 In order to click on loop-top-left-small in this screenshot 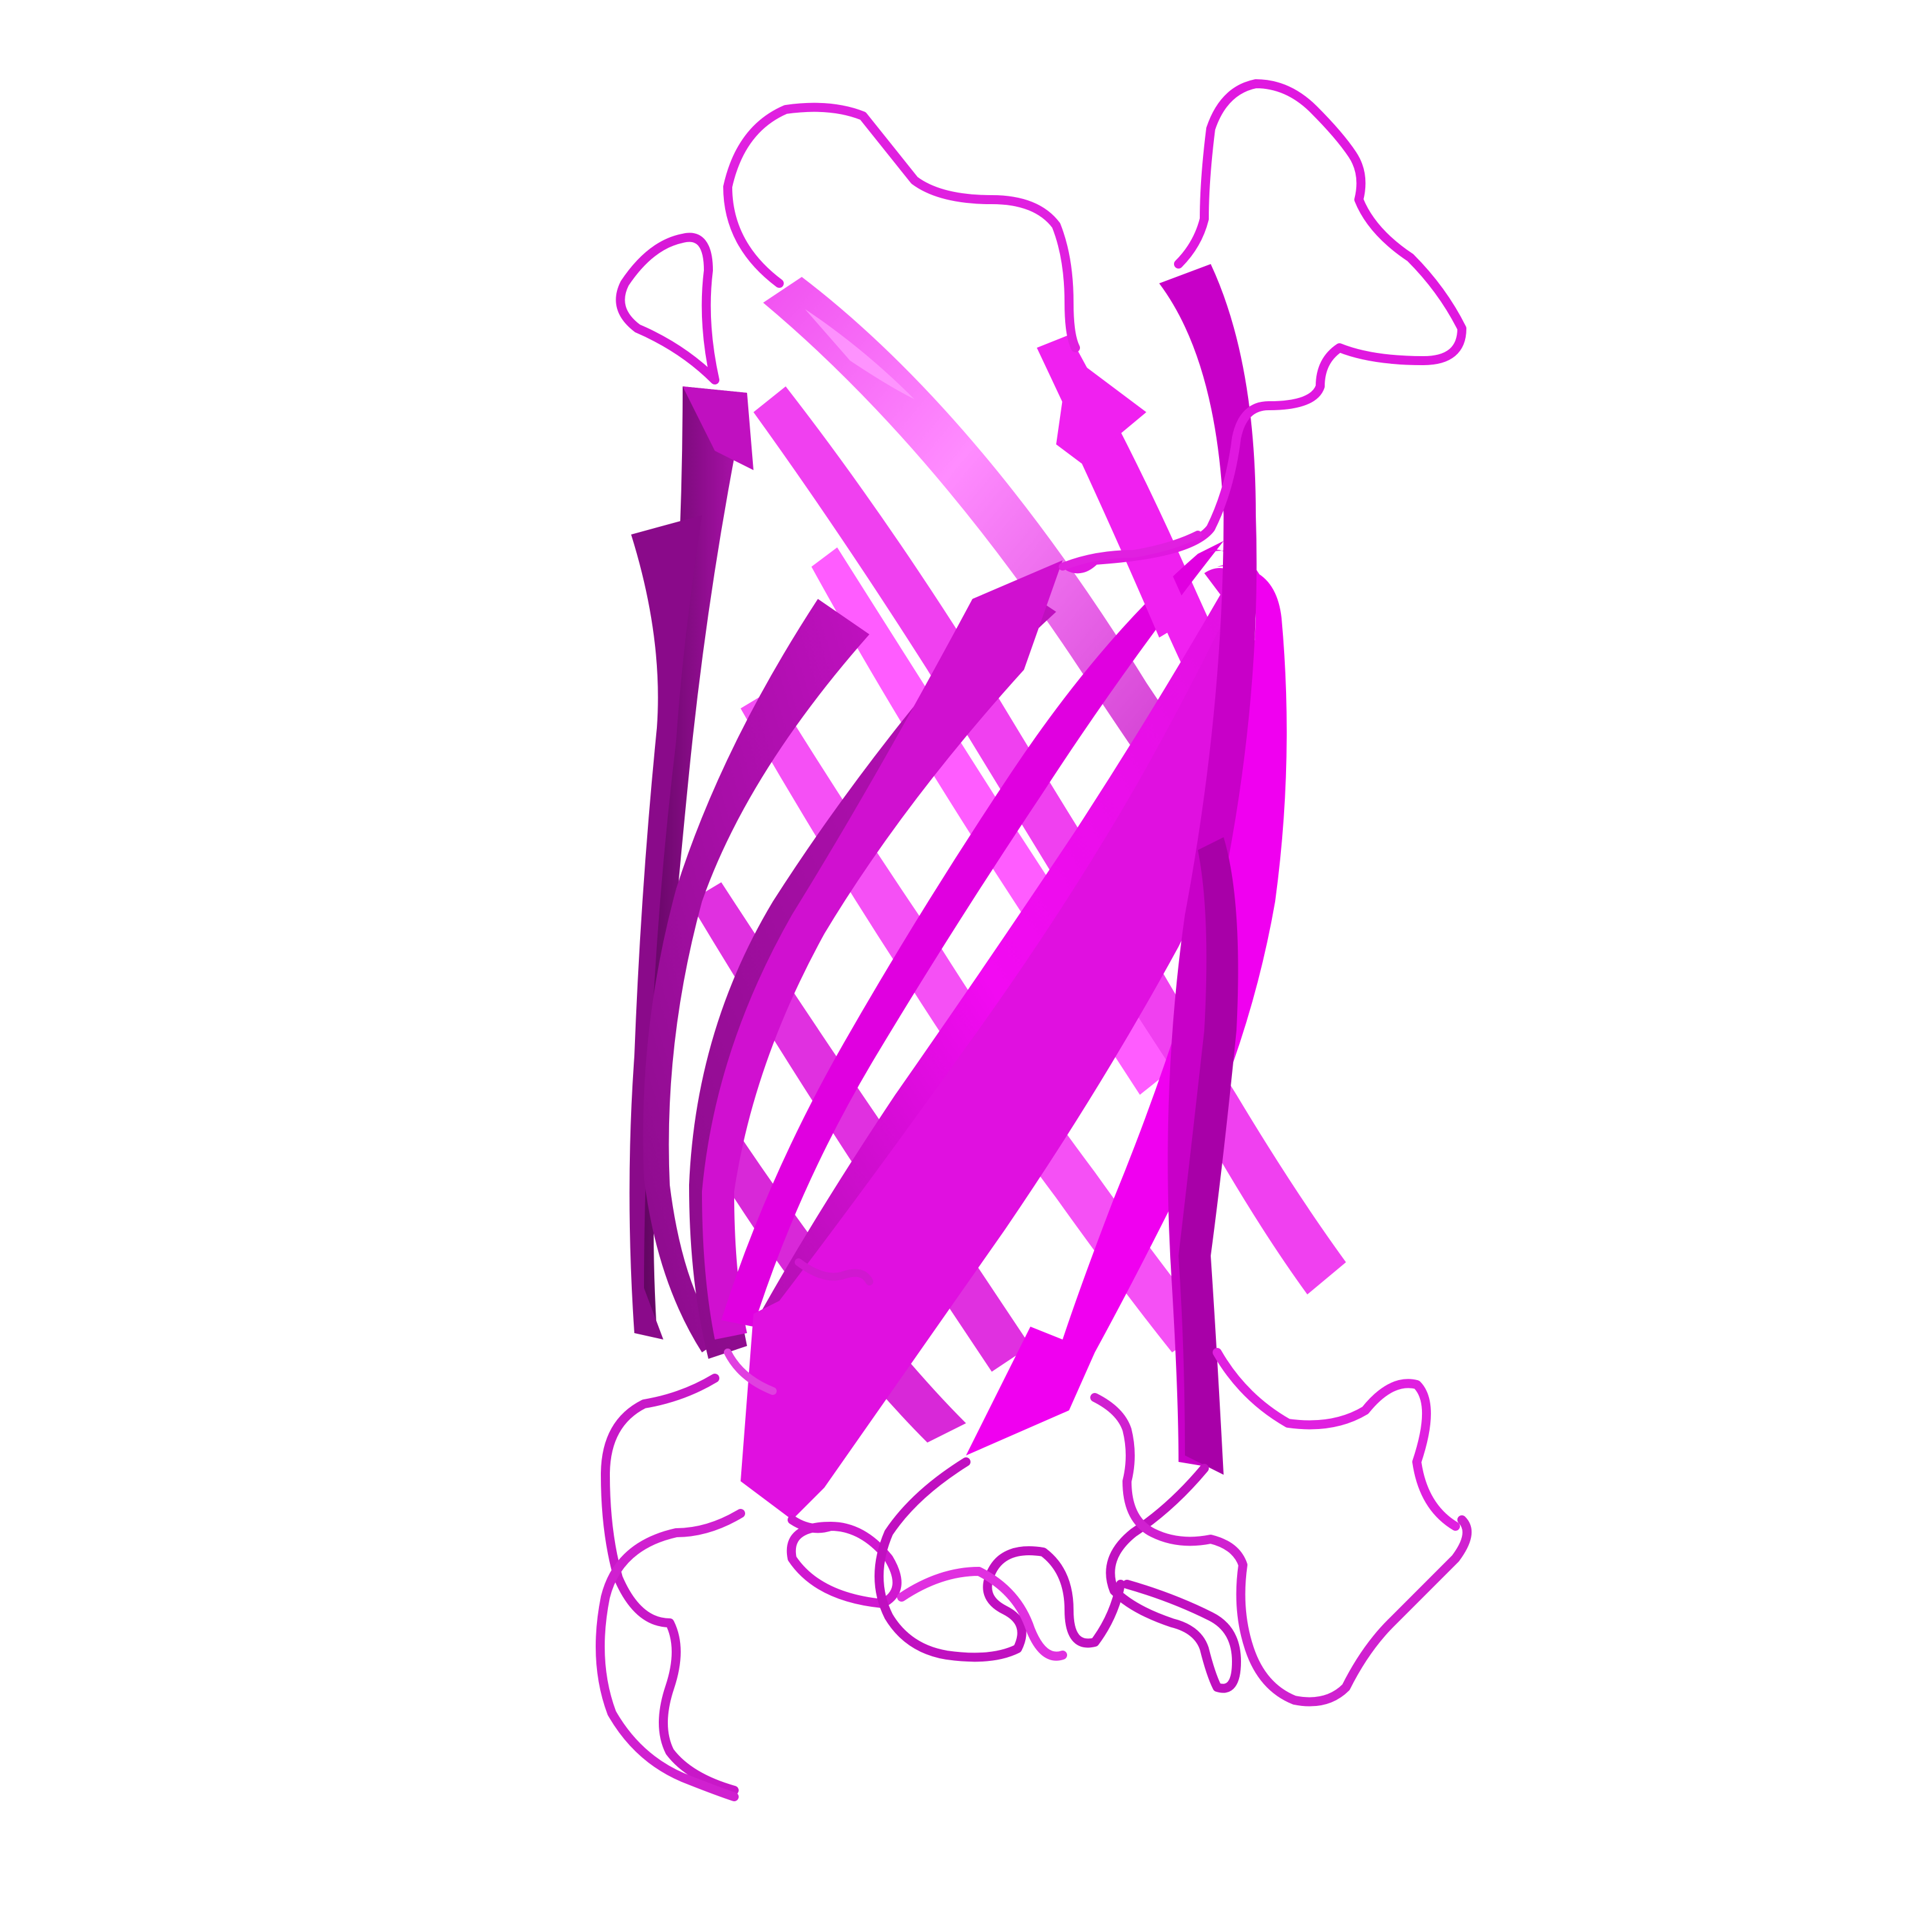, I will do `click(667, 308)`.